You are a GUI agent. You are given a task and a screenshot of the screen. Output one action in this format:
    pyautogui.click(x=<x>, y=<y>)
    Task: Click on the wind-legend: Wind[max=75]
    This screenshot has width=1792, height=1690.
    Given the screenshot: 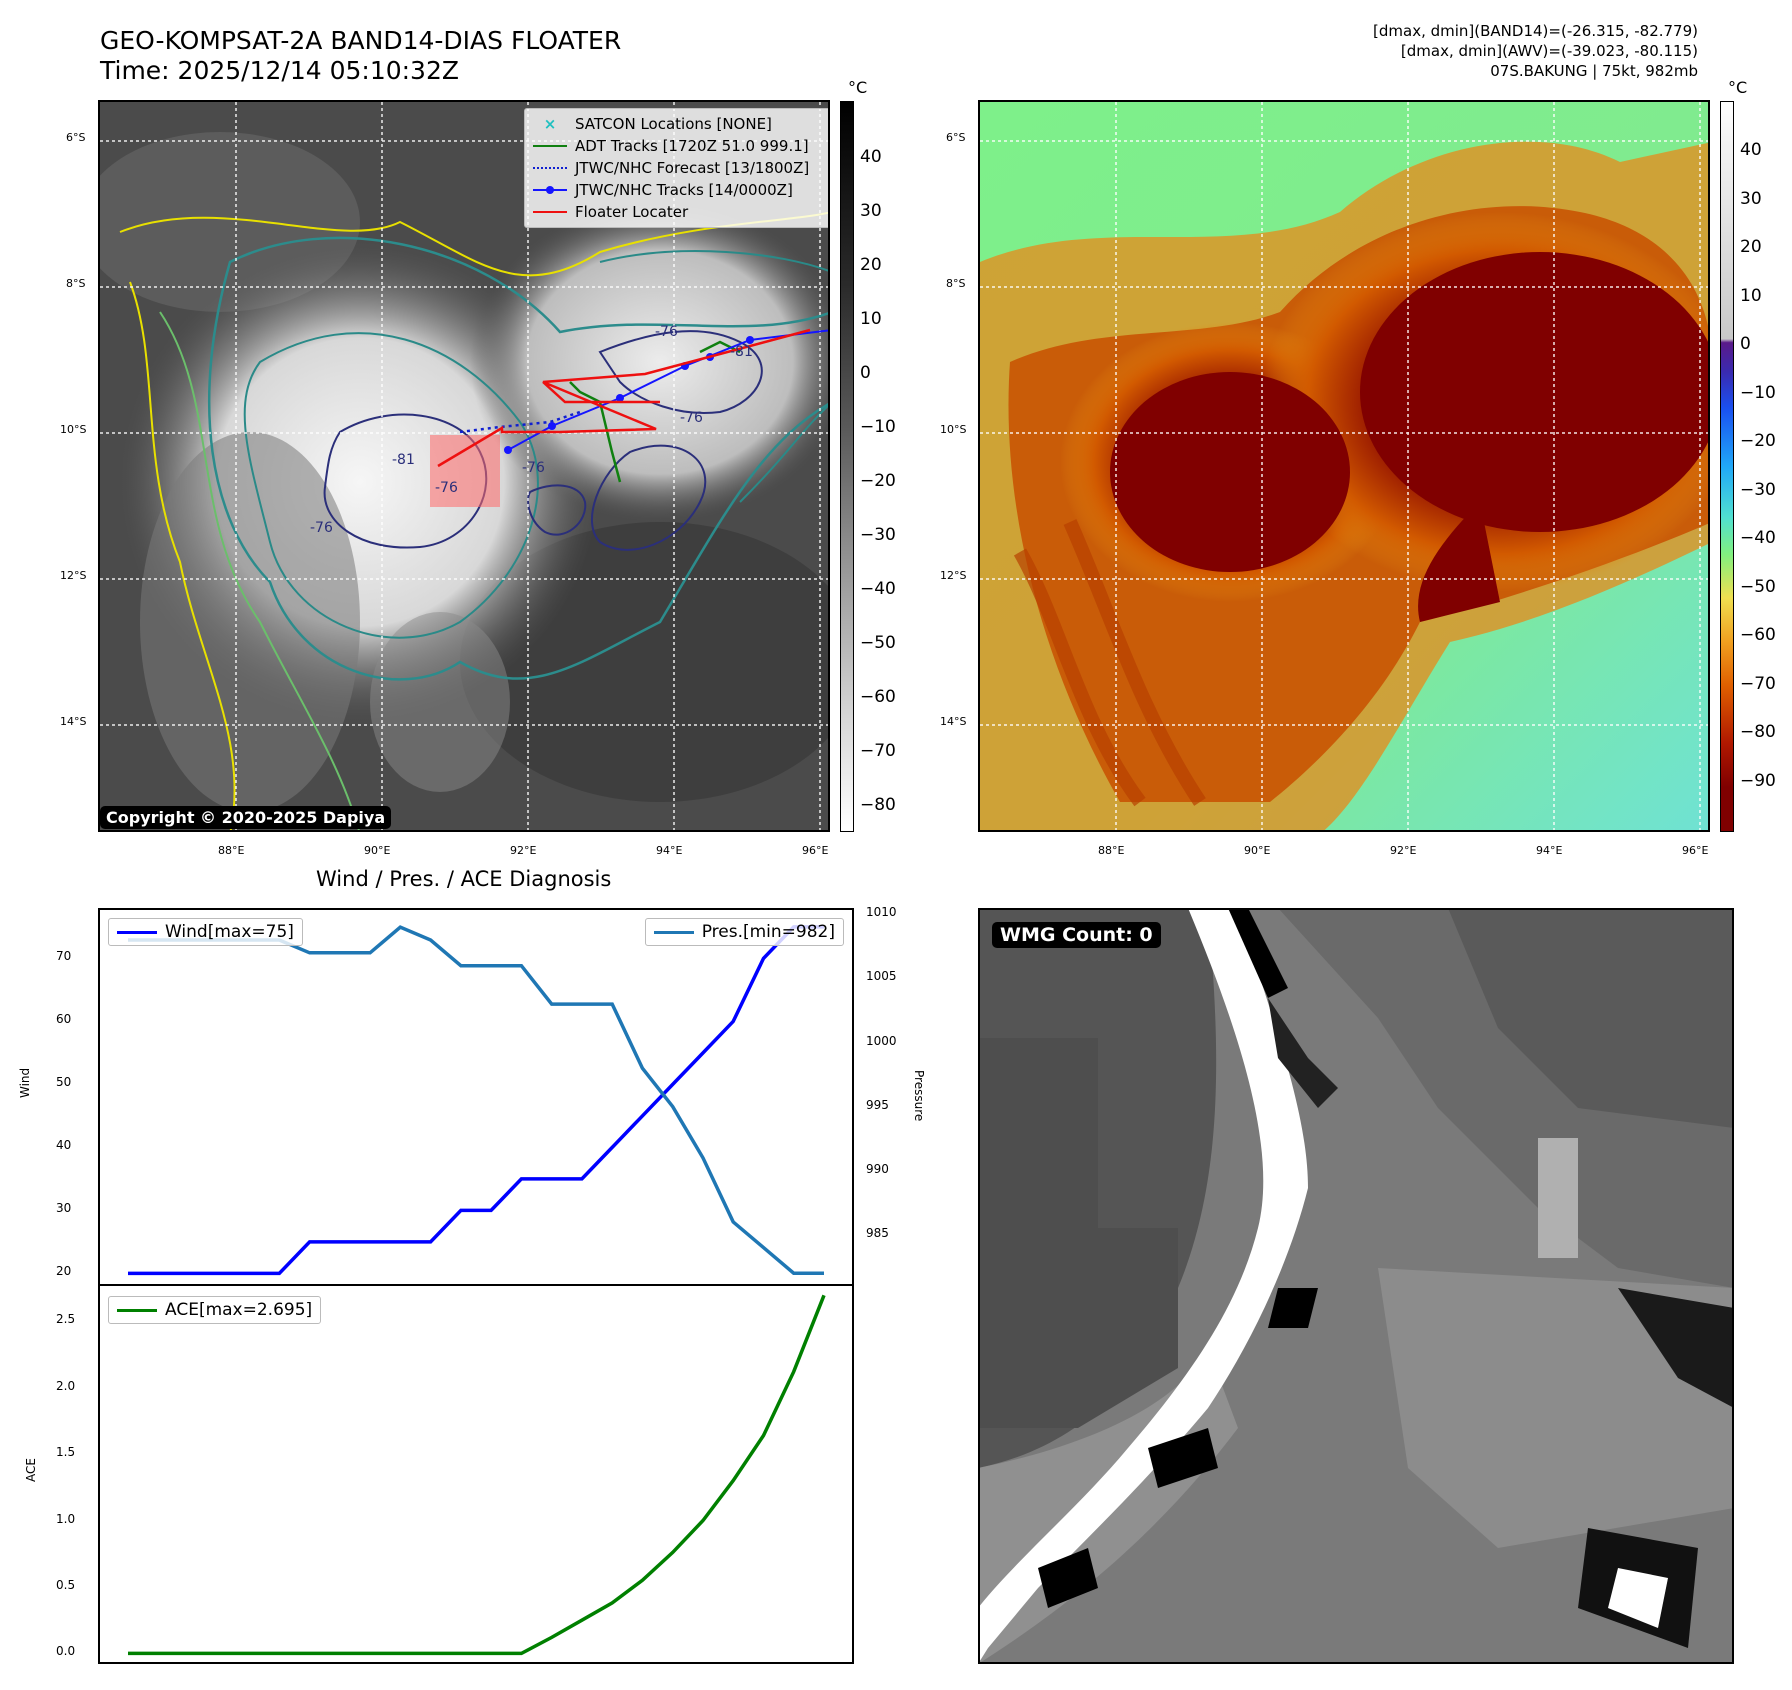 What is the action you would take?
    pyautogui.click(x=205, y=932)
    